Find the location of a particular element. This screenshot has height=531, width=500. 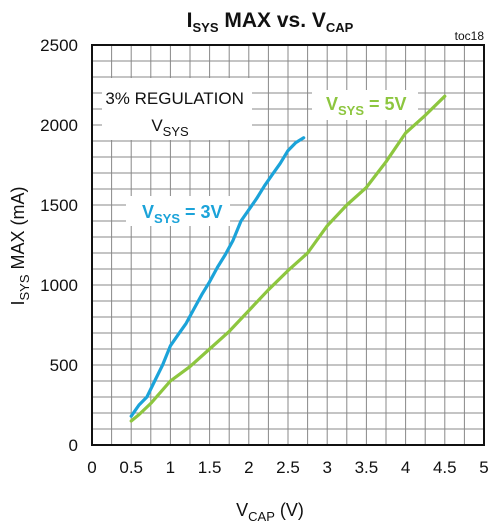

x-tick-label: 3 is located at coordinates (326, 467).